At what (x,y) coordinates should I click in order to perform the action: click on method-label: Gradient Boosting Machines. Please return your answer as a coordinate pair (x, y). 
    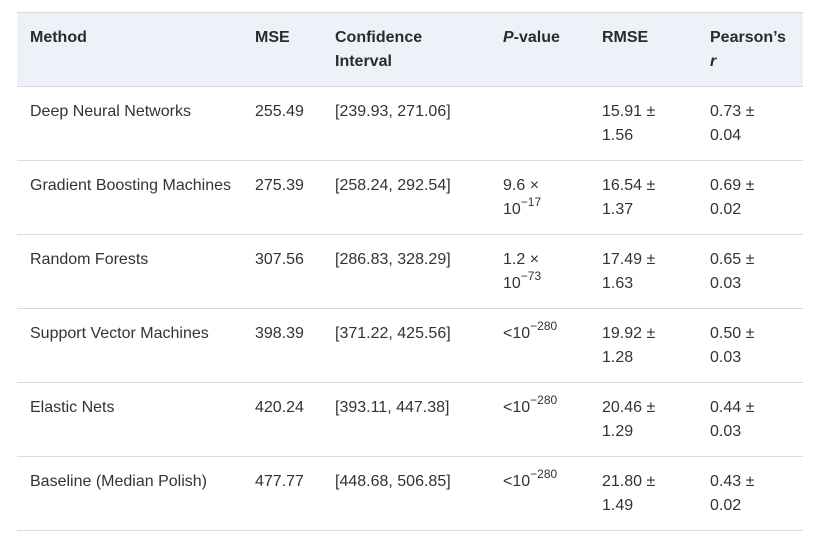
    Looking at the image, I should click on (130, 185).